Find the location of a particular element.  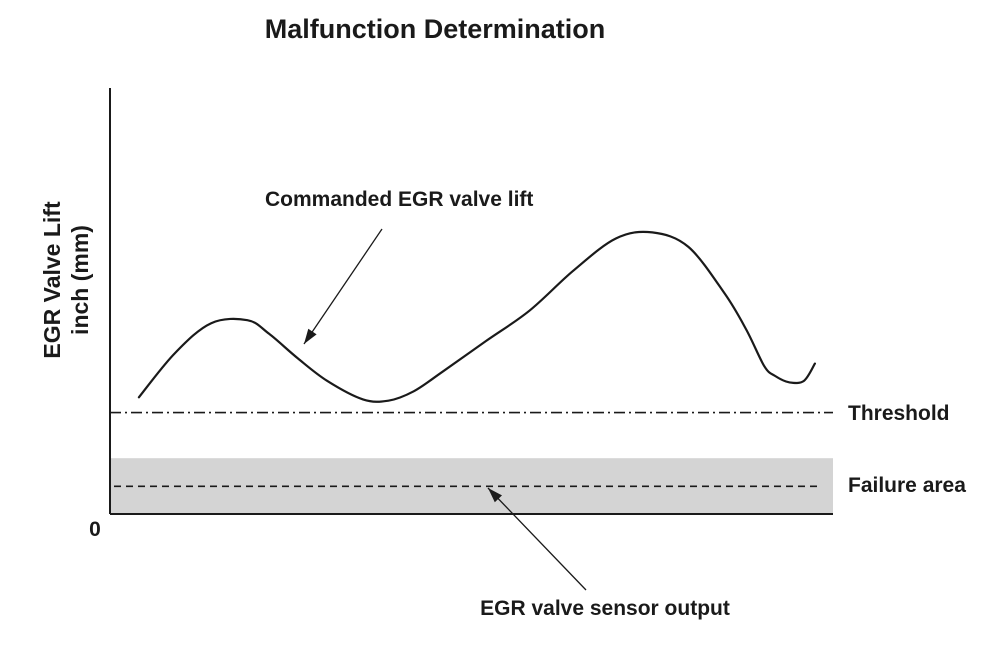

sensor-arrow-line is located at coordinates (537, 539).